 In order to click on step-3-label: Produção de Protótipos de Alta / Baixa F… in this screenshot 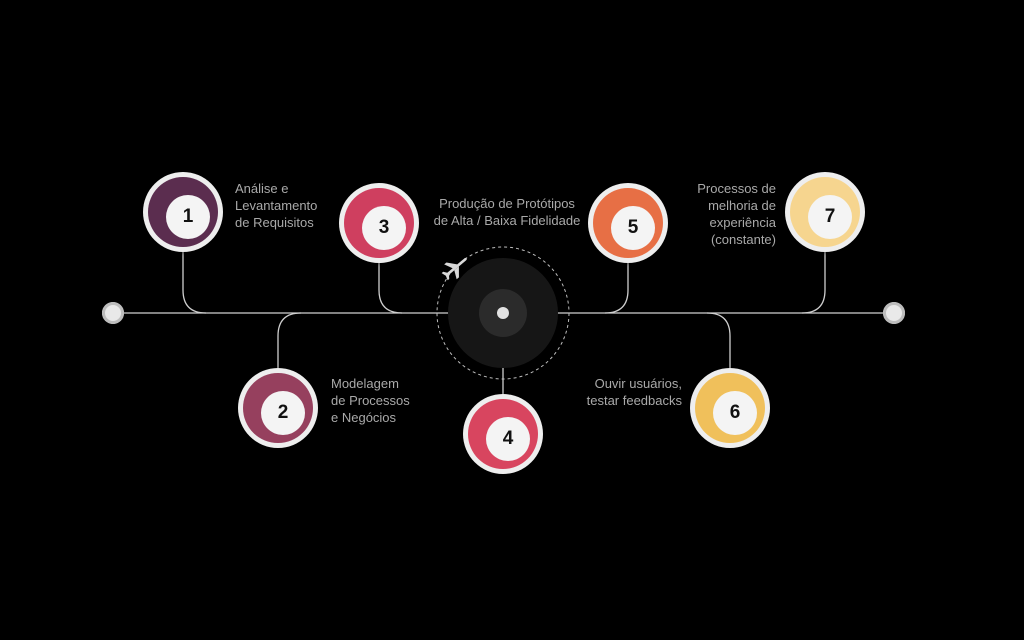, I will do `click(507, 212)`.